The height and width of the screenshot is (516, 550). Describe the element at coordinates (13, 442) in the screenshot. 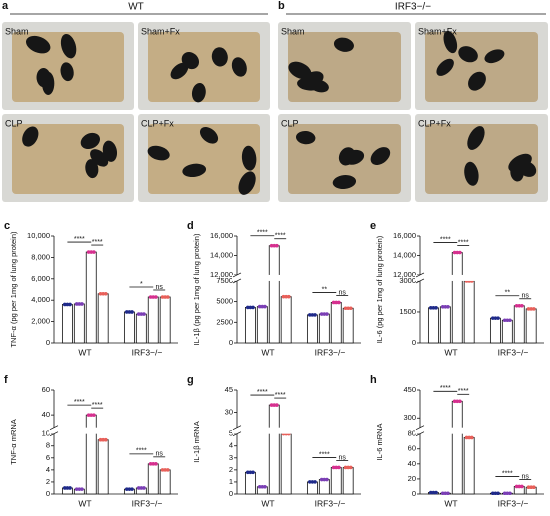

I see `y-axis-label: TNF-α mRNA` at that location.